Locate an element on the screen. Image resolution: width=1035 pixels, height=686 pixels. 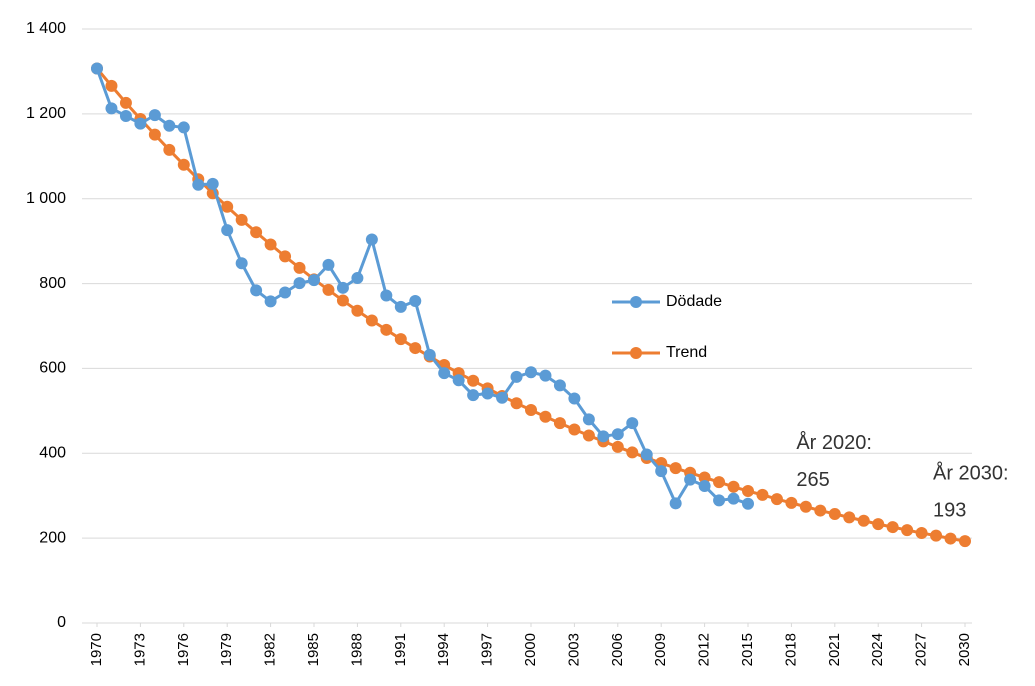
x-tick-label: 2015 is located at coordinates (747, 649).